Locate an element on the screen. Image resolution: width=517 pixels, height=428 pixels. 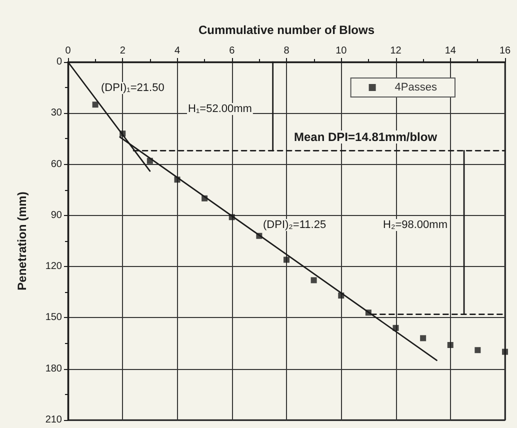
x-tick-label: 6 is located at coordinates (232, 51).